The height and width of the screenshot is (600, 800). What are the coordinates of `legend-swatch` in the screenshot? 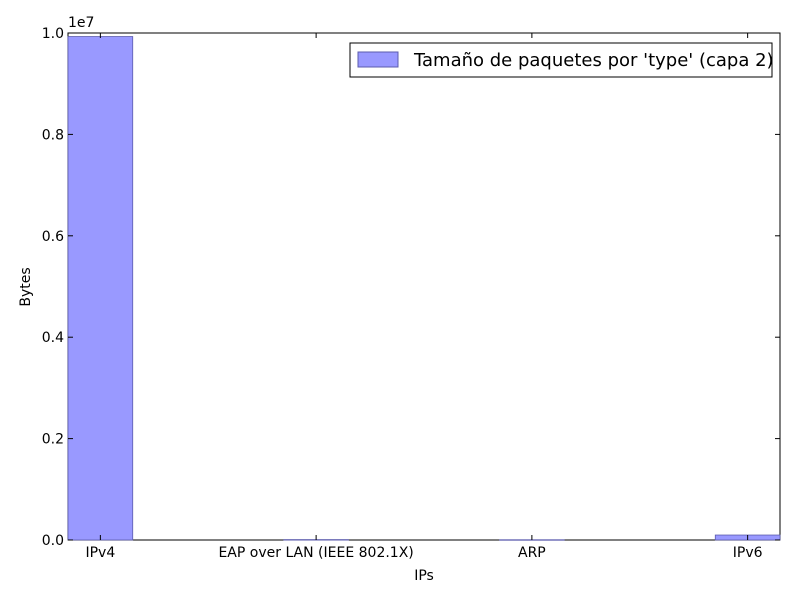 It's located at (378, 59).